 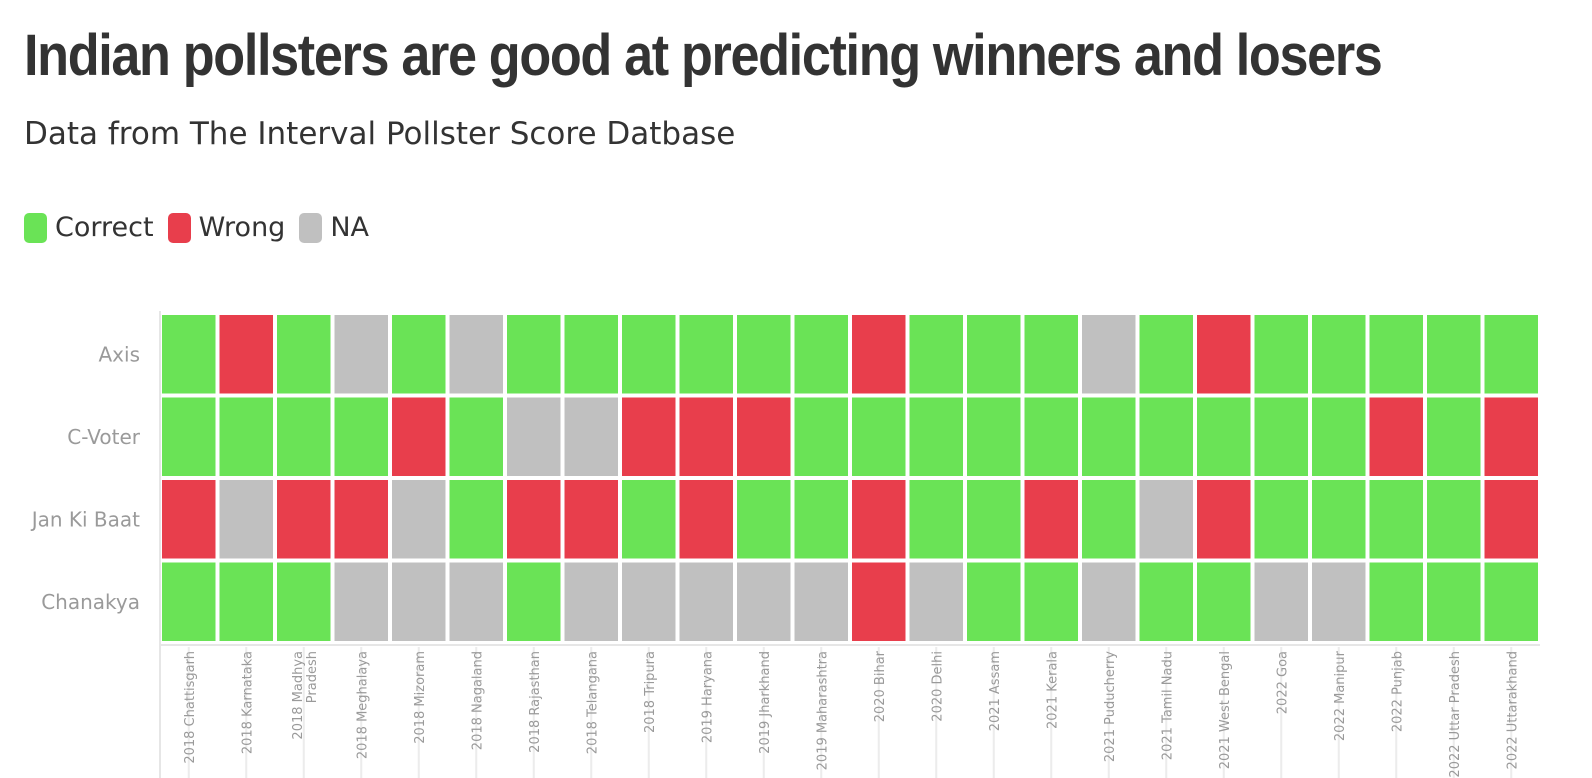 I want to click on heatmap-cell: Chanakya – 2022 Punjab: Correct, so click(x=1396, y=602).